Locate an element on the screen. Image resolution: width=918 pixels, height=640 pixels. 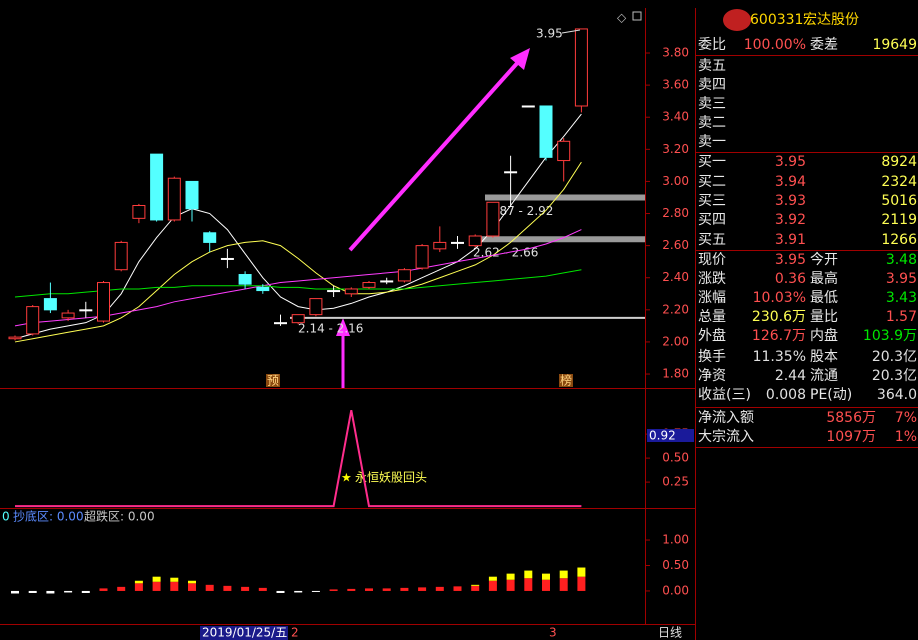
arrow is located at coordinates (433, 218).